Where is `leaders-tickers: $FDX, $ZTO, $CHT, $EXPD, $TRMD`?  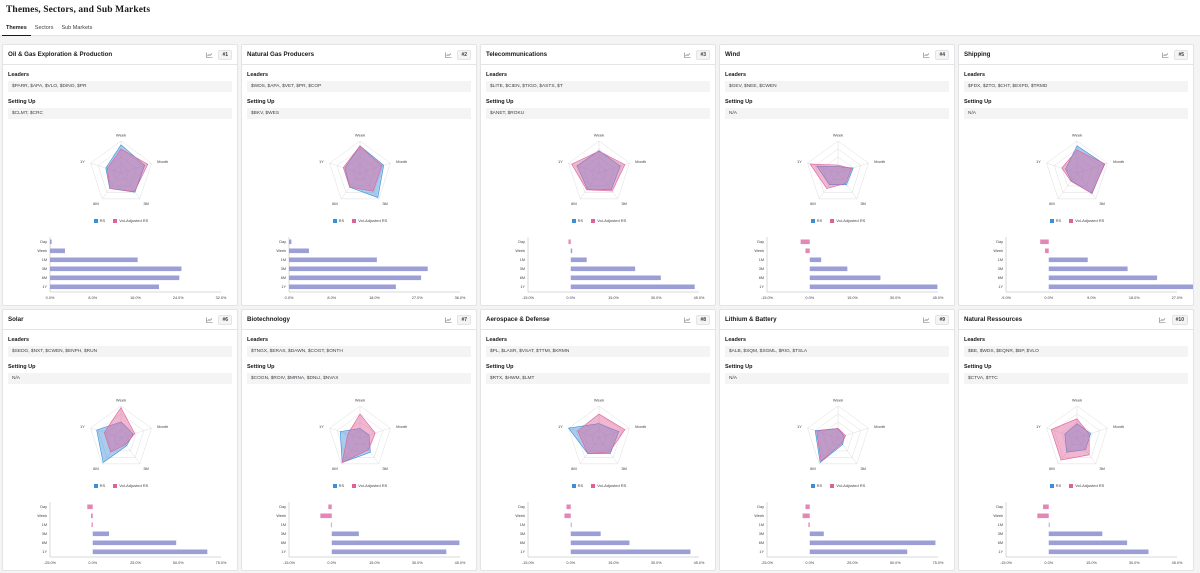 leaders-tickers: $FDX, $ZTO, $CHT, $EXPD, $TRMD is located at coordinates (1076, 86).